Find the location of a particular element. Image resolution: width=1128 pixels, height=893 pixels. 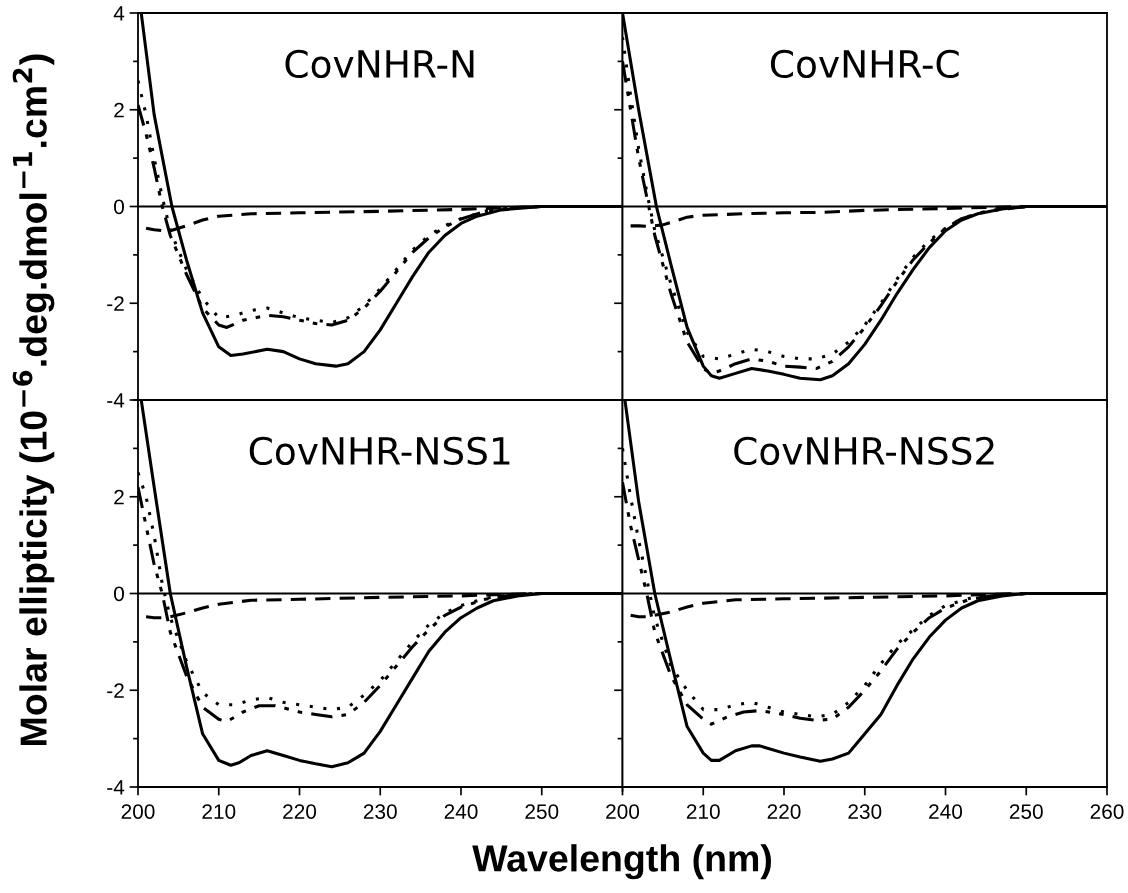

text: CovNHR-C is located at coordinates (864, 64).